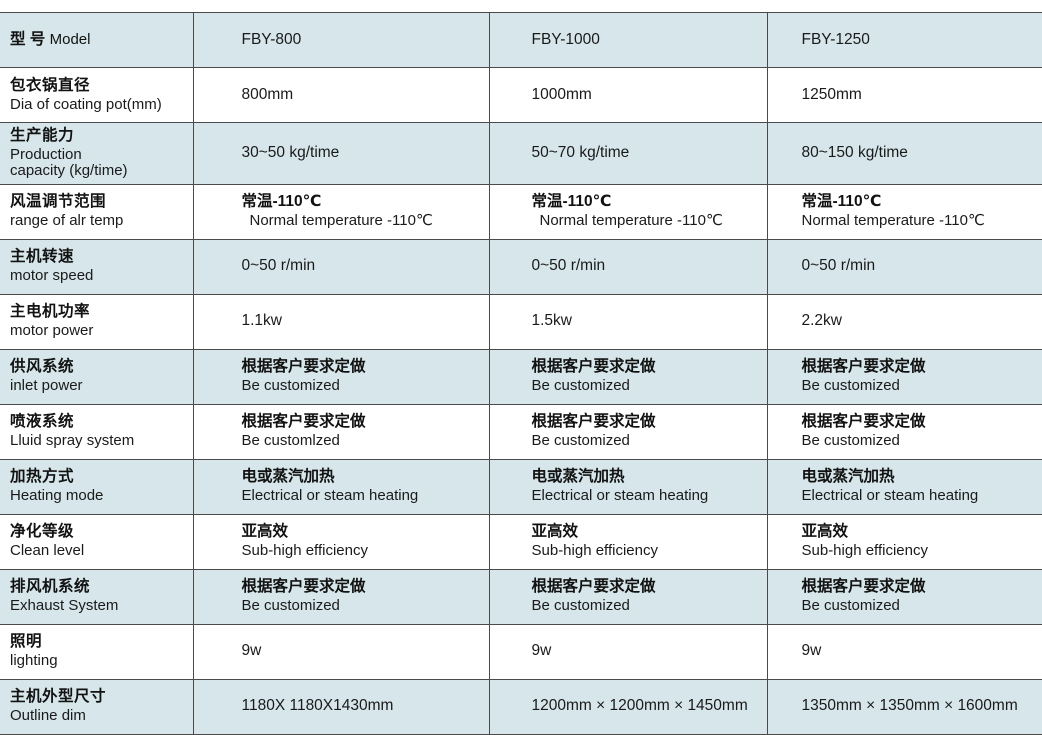 Image resolution: width=1042 pixels, height=735 pixels. I want to click on table-cell-motor-speed-v1: 0~50 r/min, so click(341, 266).